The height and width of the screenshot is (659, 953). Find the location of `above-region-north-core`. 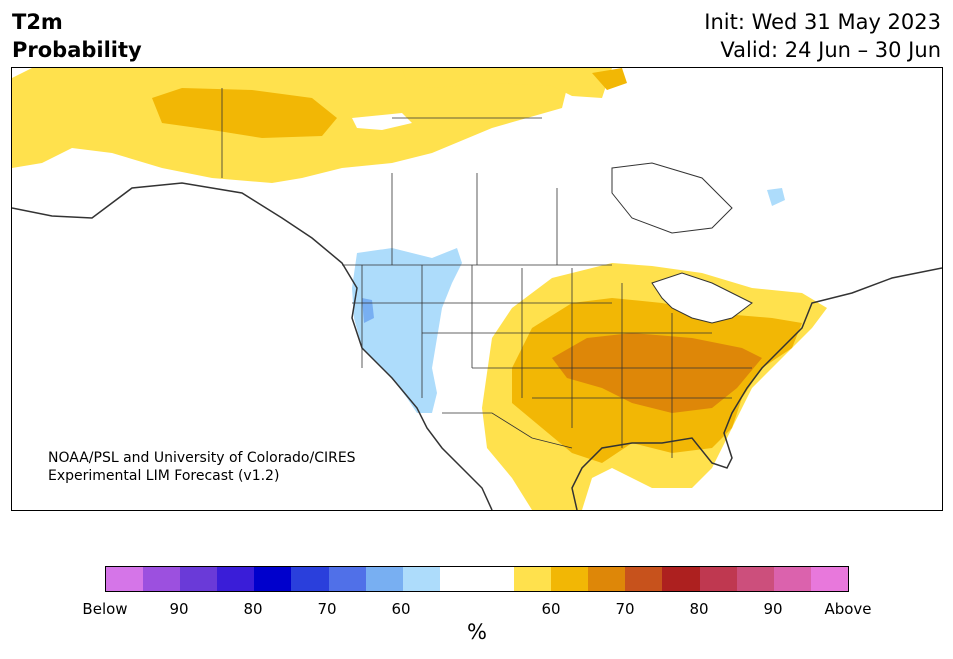

above-region-north-core is located at coordinates (244, 113).